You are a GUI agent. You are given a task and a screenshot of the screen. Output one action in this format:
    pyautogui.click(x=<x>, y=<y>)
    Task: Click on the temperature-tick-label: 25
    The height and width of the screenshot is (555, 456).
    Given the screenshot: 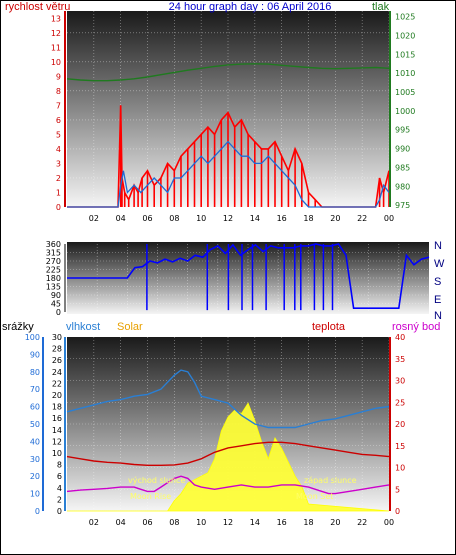 What is the action you would take?
    pyautogui.click(x=400, y=402)
    